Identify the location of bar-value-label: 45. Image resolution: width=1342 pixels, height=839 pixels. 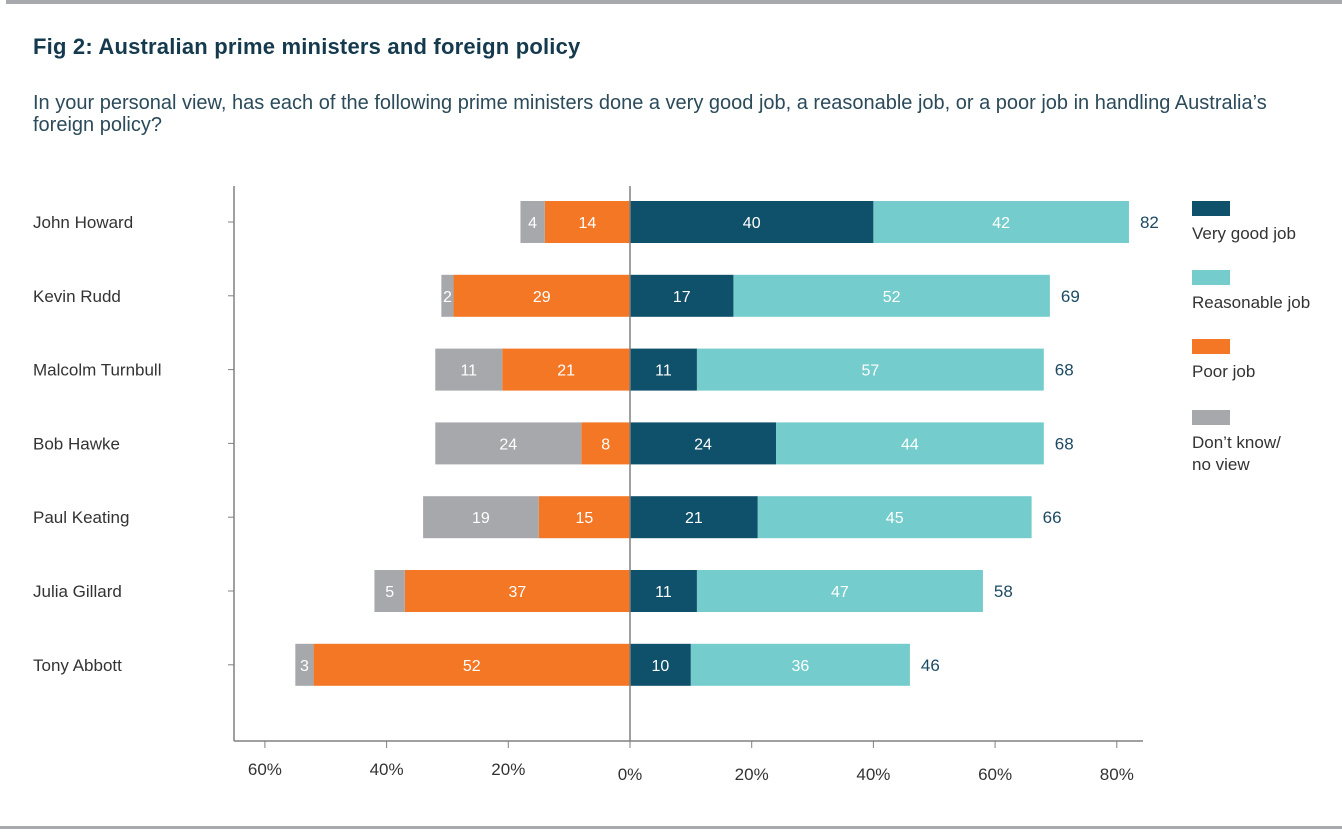
(895, 518).